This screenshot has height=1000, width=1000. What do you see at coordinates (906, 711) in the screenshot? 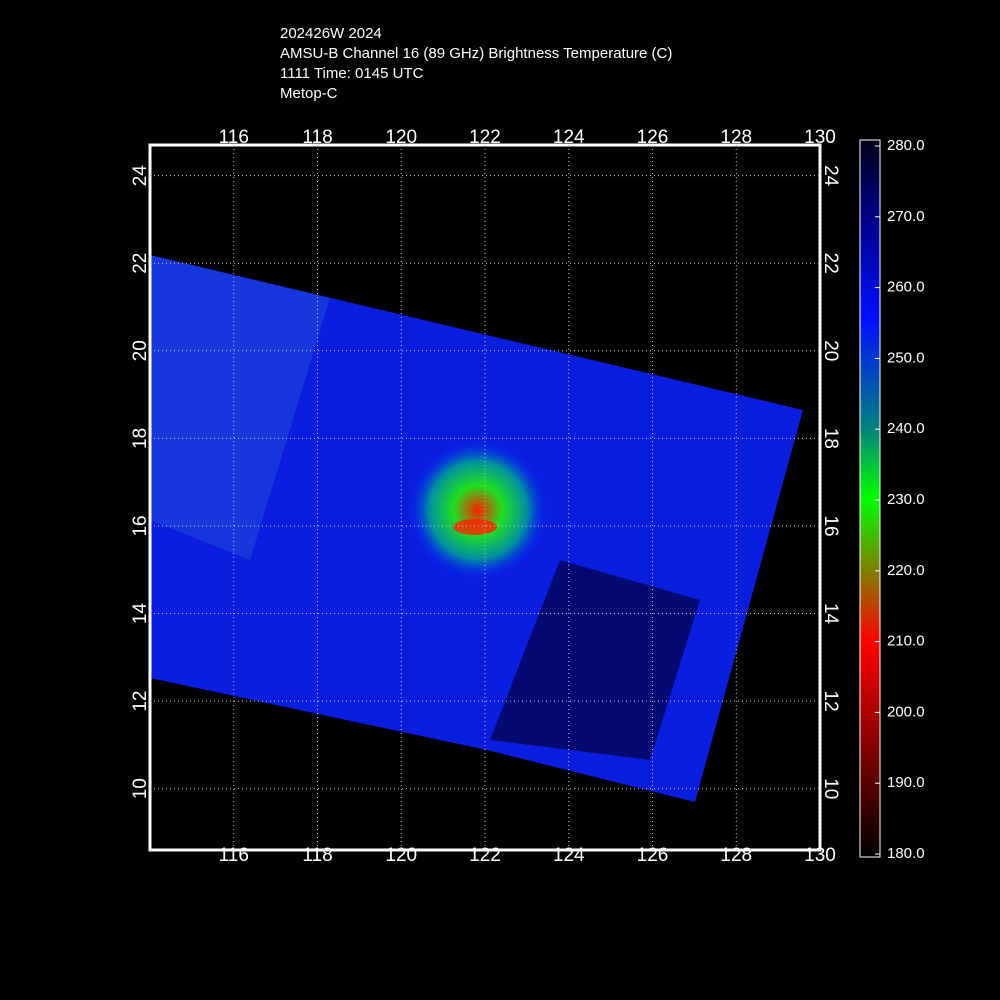
I see `colorbar-label: 200.0` at bounding box center [906, 711].